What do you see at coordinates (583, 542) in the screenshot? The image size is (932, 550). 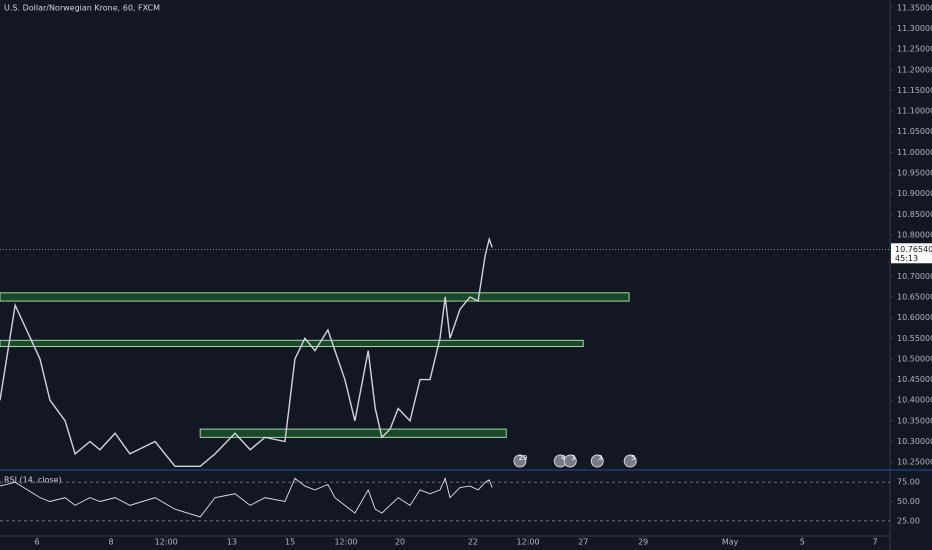 I see `x-tick-label: 27` at bounding box center [583, 542].